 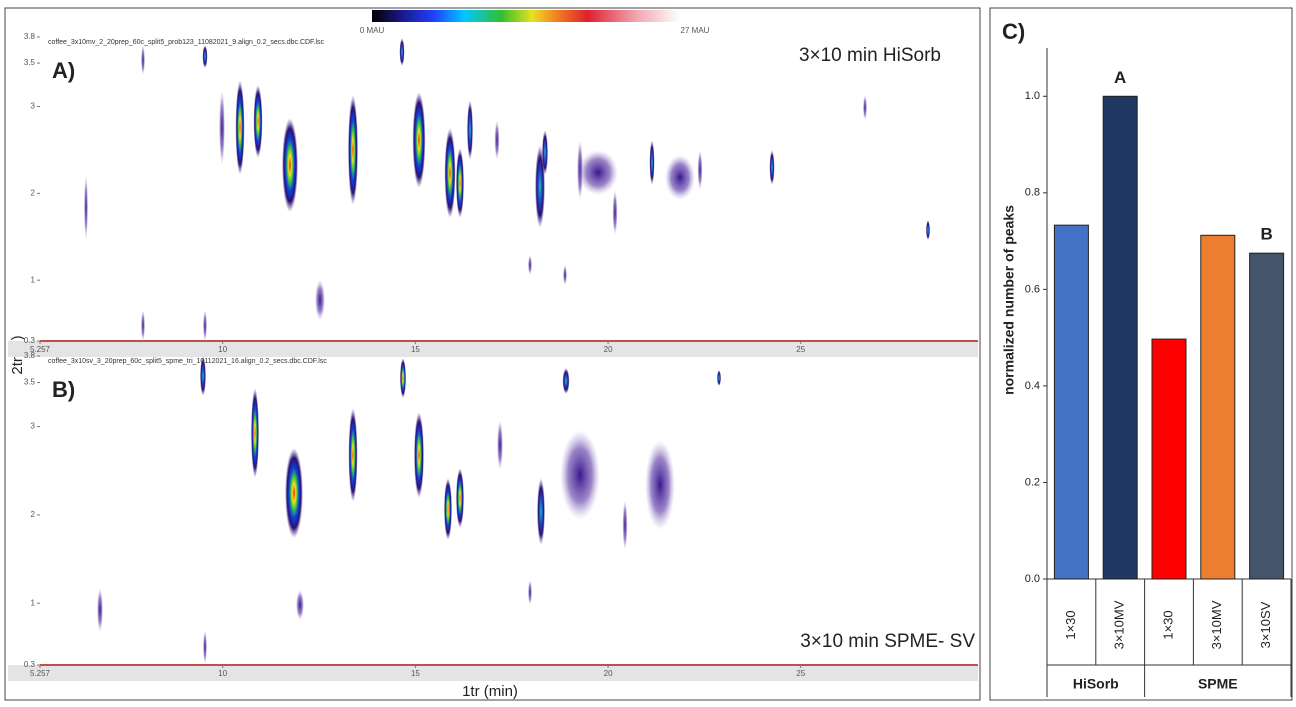 I want to click on x-tick-label: 3×10SV, so click(x=1265, y=624).